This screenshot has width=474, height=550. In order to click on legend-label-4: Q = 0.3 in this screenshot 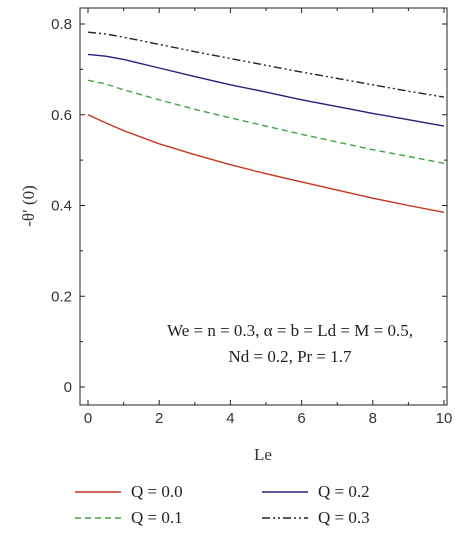, I will do `click(344, 517)`.